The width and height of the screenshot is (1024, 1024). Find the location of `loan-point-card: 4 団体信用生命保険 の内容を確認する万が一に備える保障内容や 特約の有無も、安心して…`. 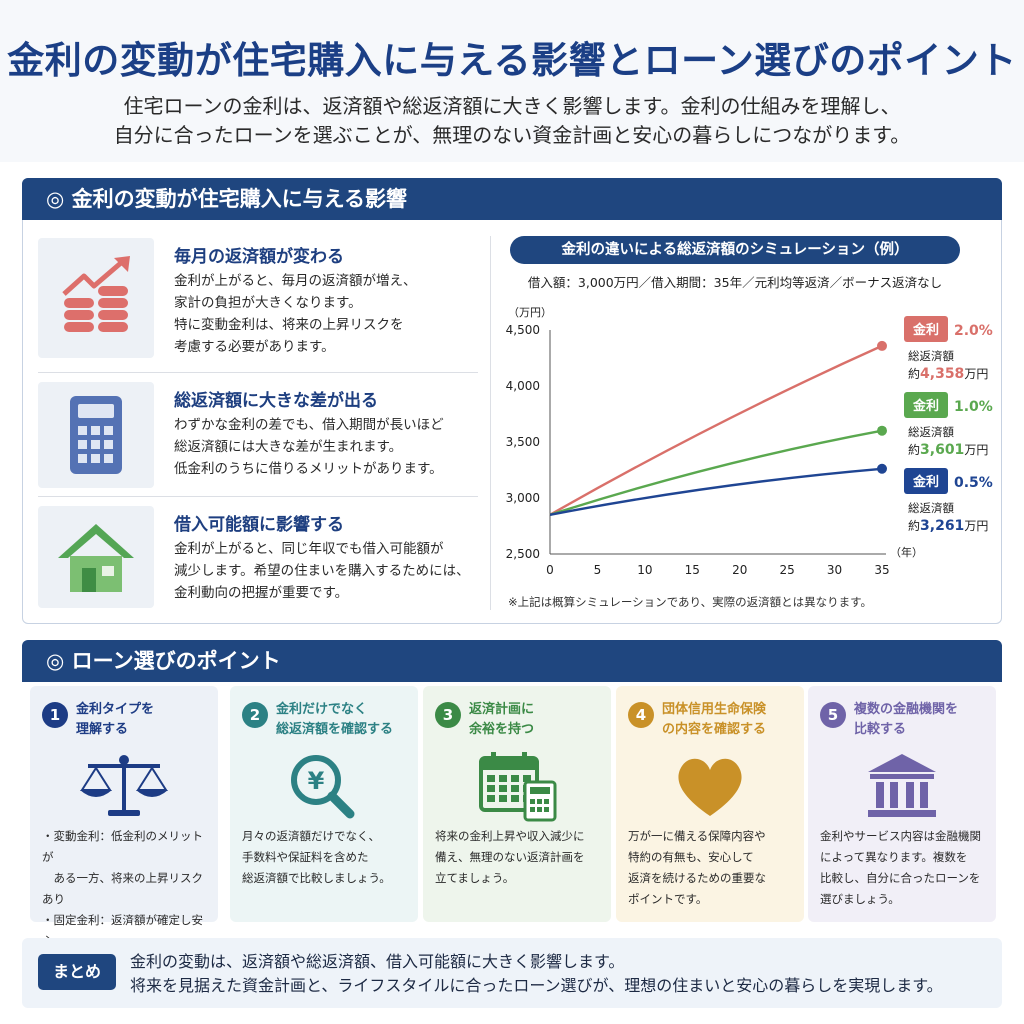

loan-point-card: 4 団体信用生命保険 の内容を確認する万が一に備える保障内容や 特約の有無も、安心して… is located at coordinates (710, 804).